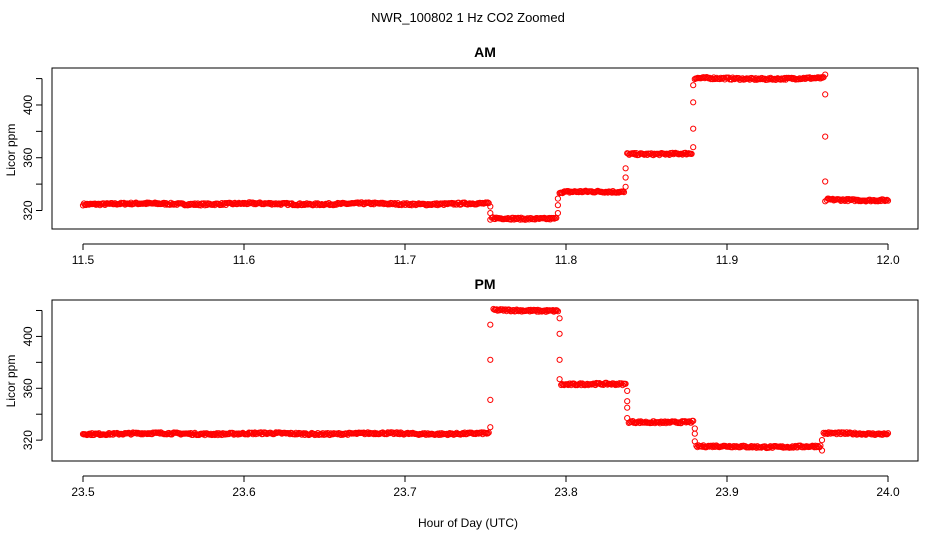 The height and width of the screenshot is (540, 936). What do you see at coordinates (468, 523) in the screenshot?
I see `x-axis-label: Hour of Day (UTC)` at bounding box center [468, 523].